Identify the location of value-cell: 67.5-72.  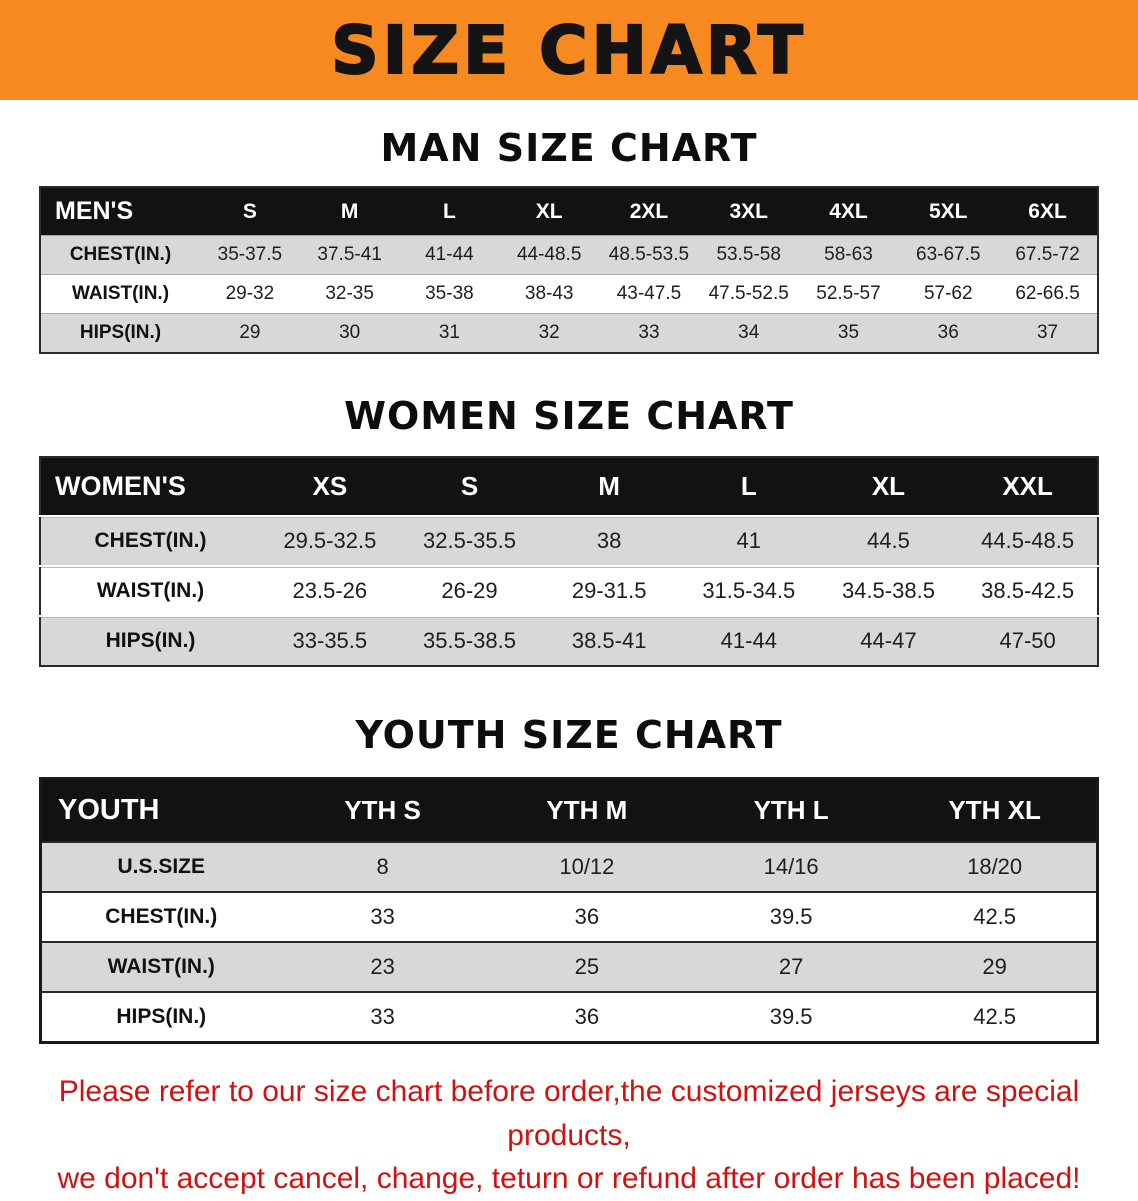
(1048, 255).